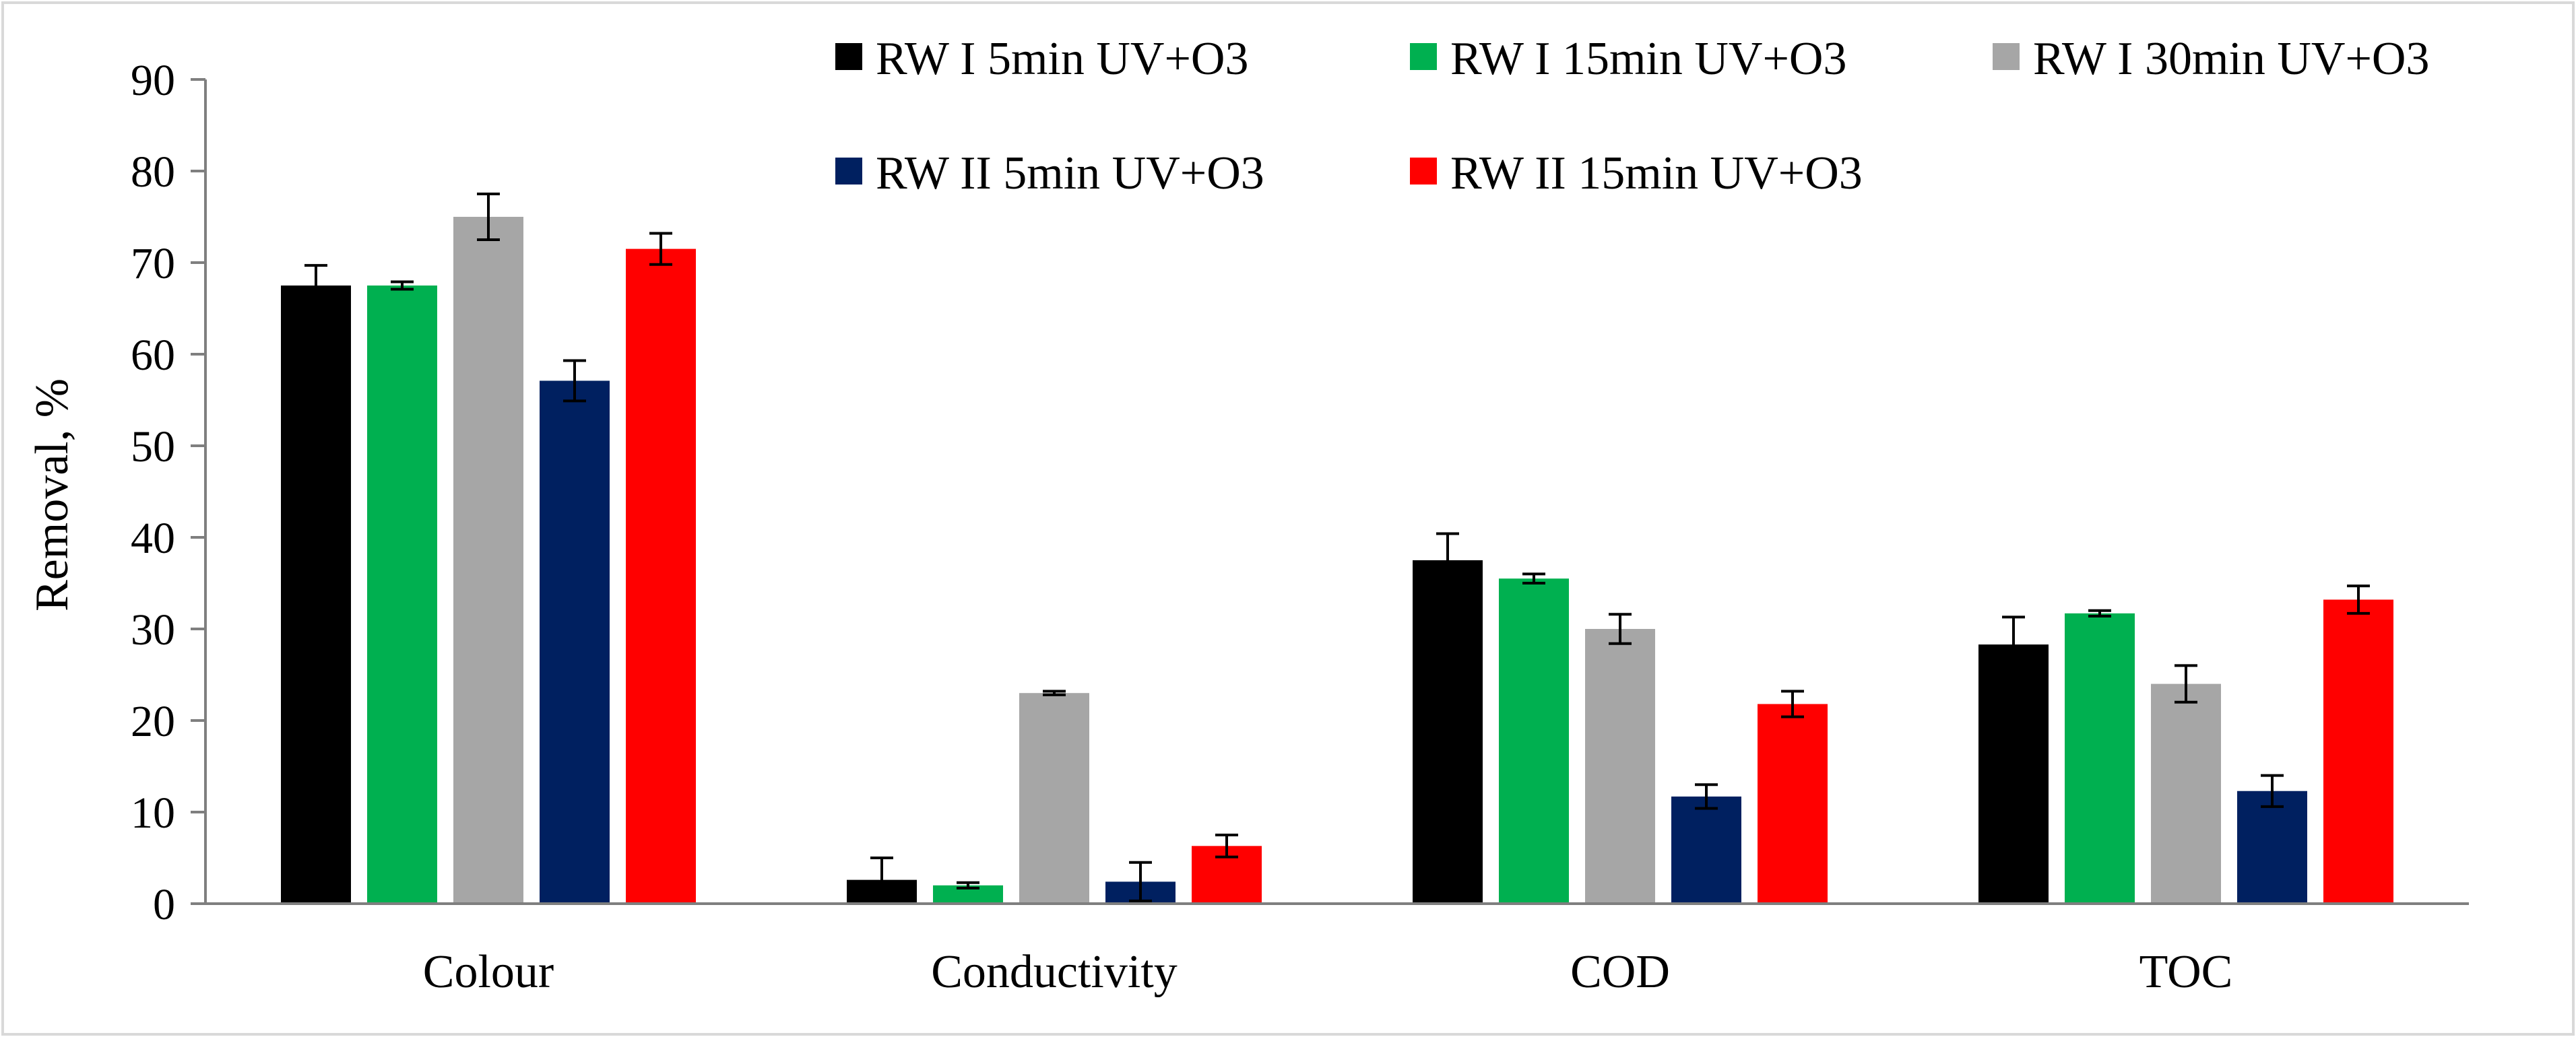  Describe the element at coordinates (2186, 972) in the screenshot. I see `category-label: TOC` at that location.